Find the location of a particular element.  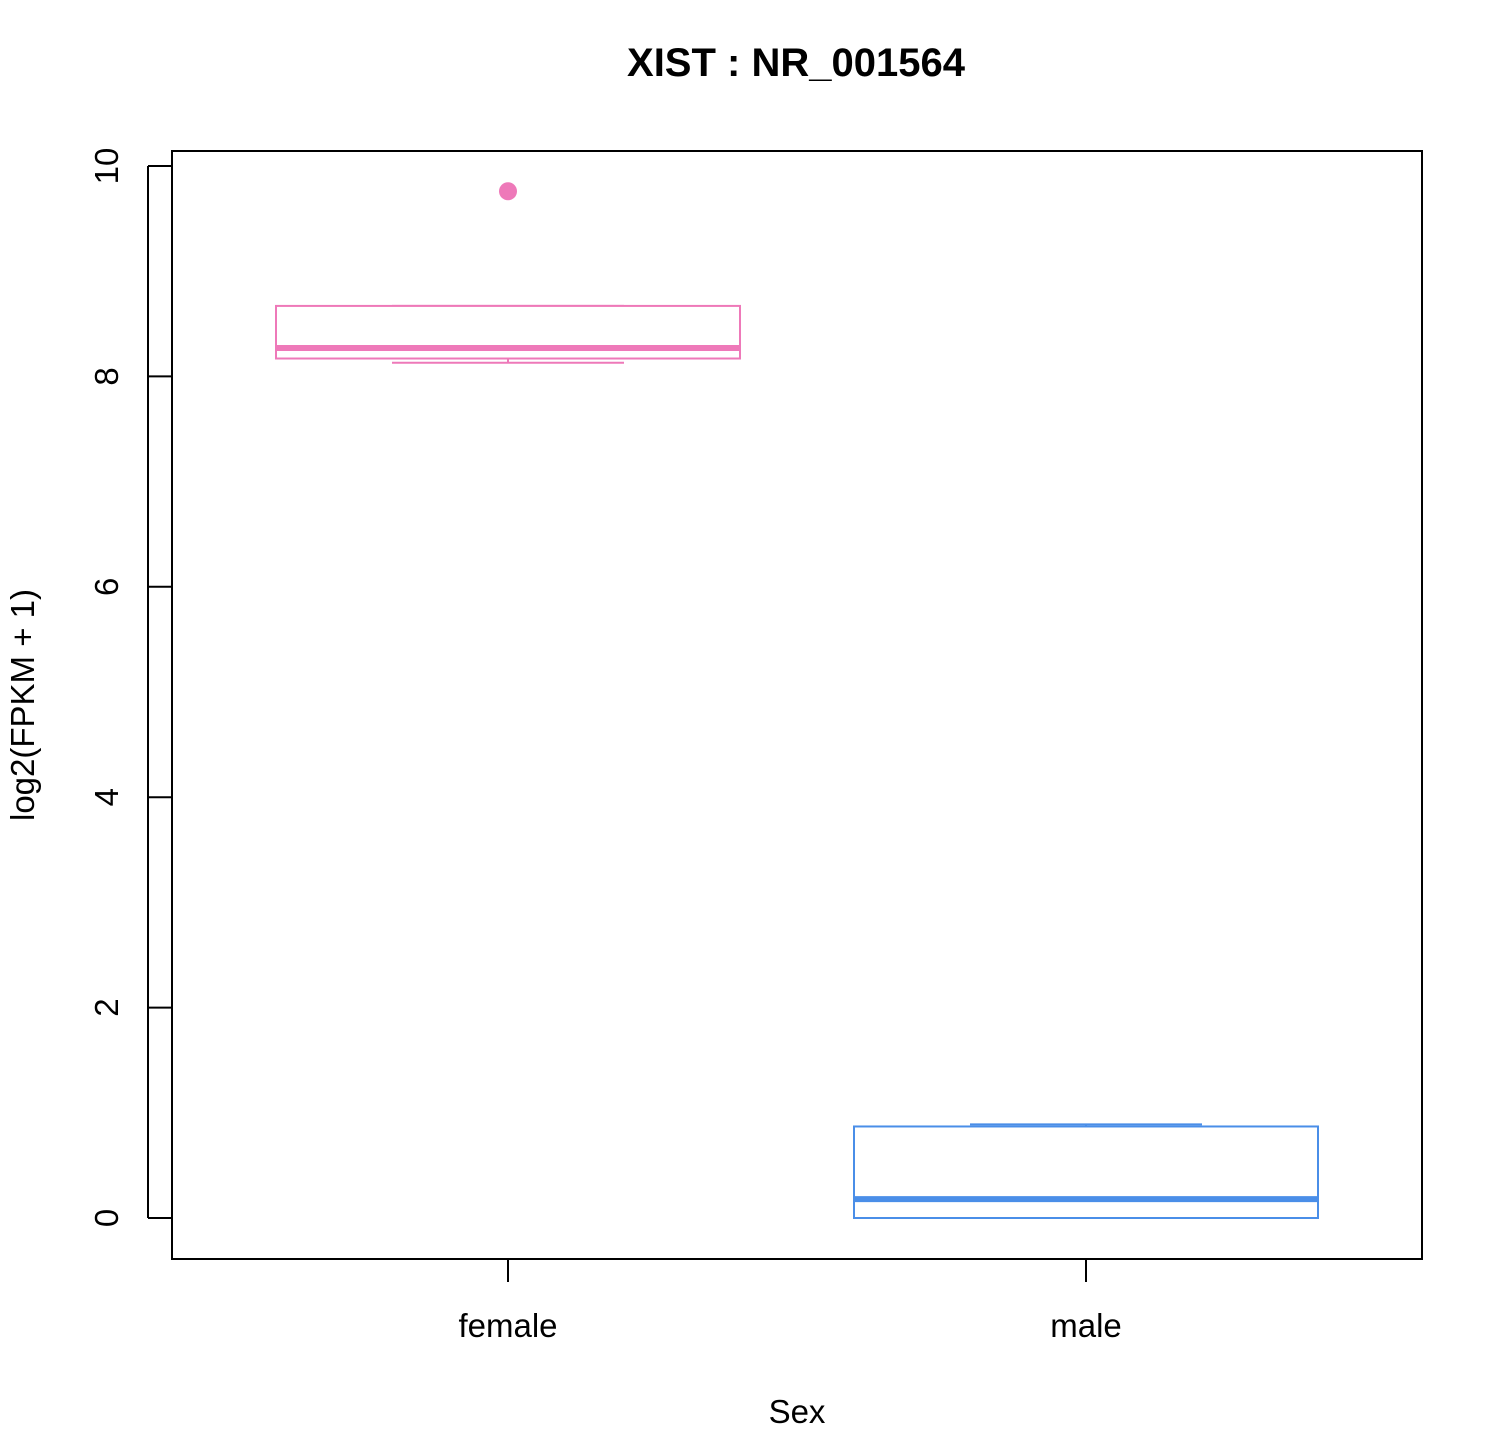

y-tick-label: 6 is located at coordinates (106, 587).